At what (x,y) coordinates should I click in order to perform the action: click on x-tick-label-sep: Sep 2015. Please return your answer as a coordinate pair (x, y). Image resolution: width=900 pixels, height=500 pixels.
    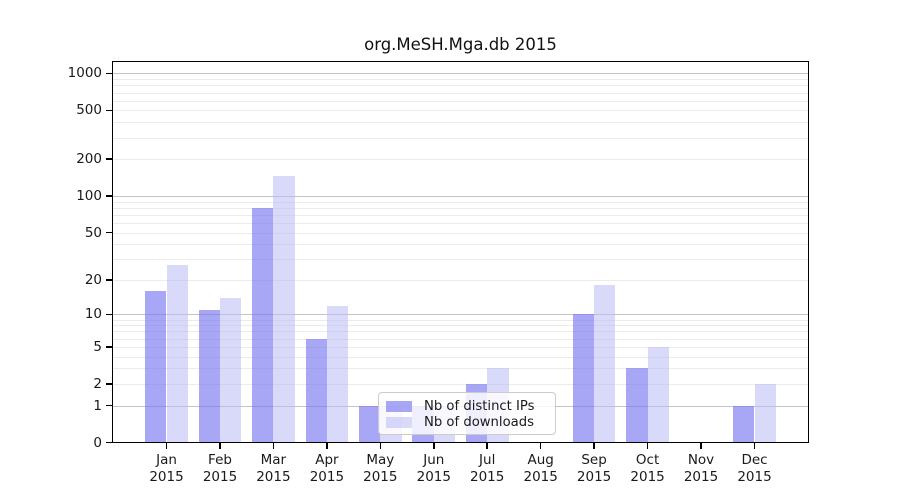
    Looking at the image, I should click on (594, 468).